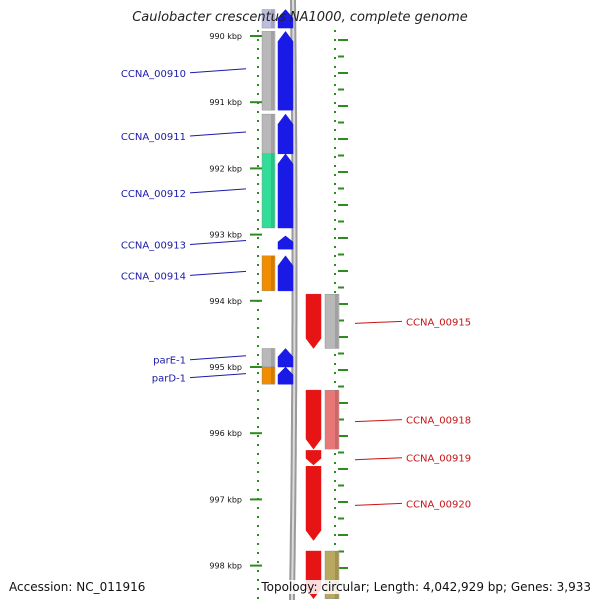 Image resolution: width=600 pixels, height=600 pixels. What do you see at coordinates (225, 301) in the screenshot?
I see `kbp-tick-label: 994 kbp` at bounding box center [225, 301].